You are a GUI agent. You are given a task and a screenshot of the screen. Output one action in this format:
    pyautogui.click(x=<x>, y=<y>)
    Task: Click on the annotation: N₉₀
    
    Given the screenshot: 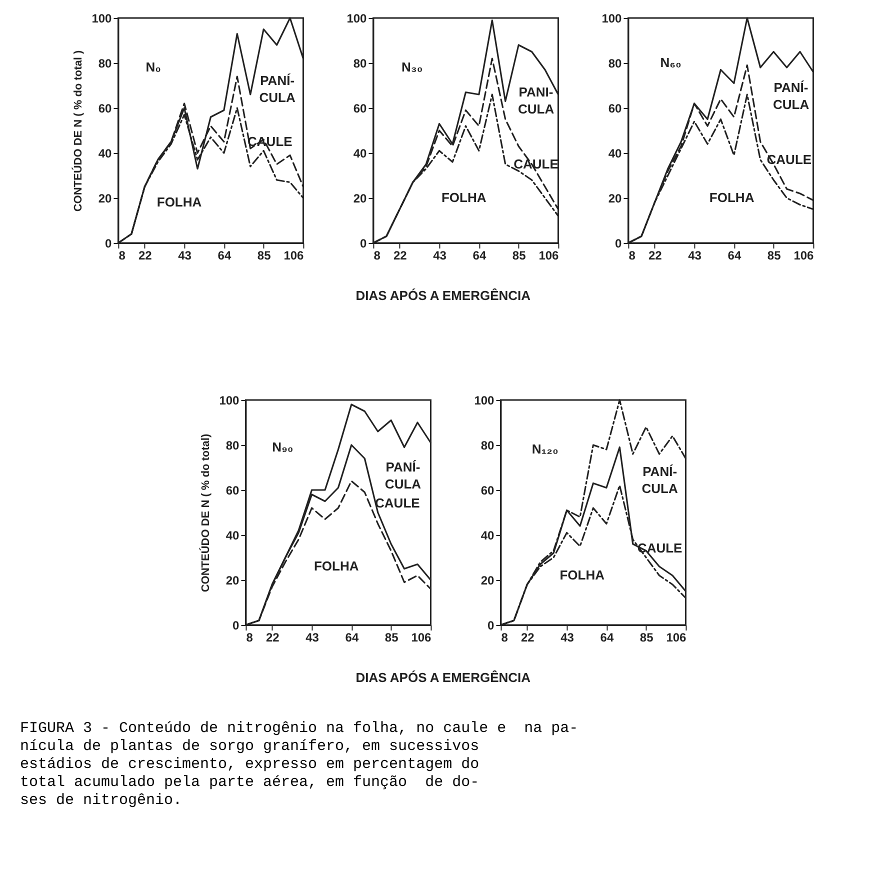 What is the action you would take?
    pyautogui.click(x=283, y=446)
    